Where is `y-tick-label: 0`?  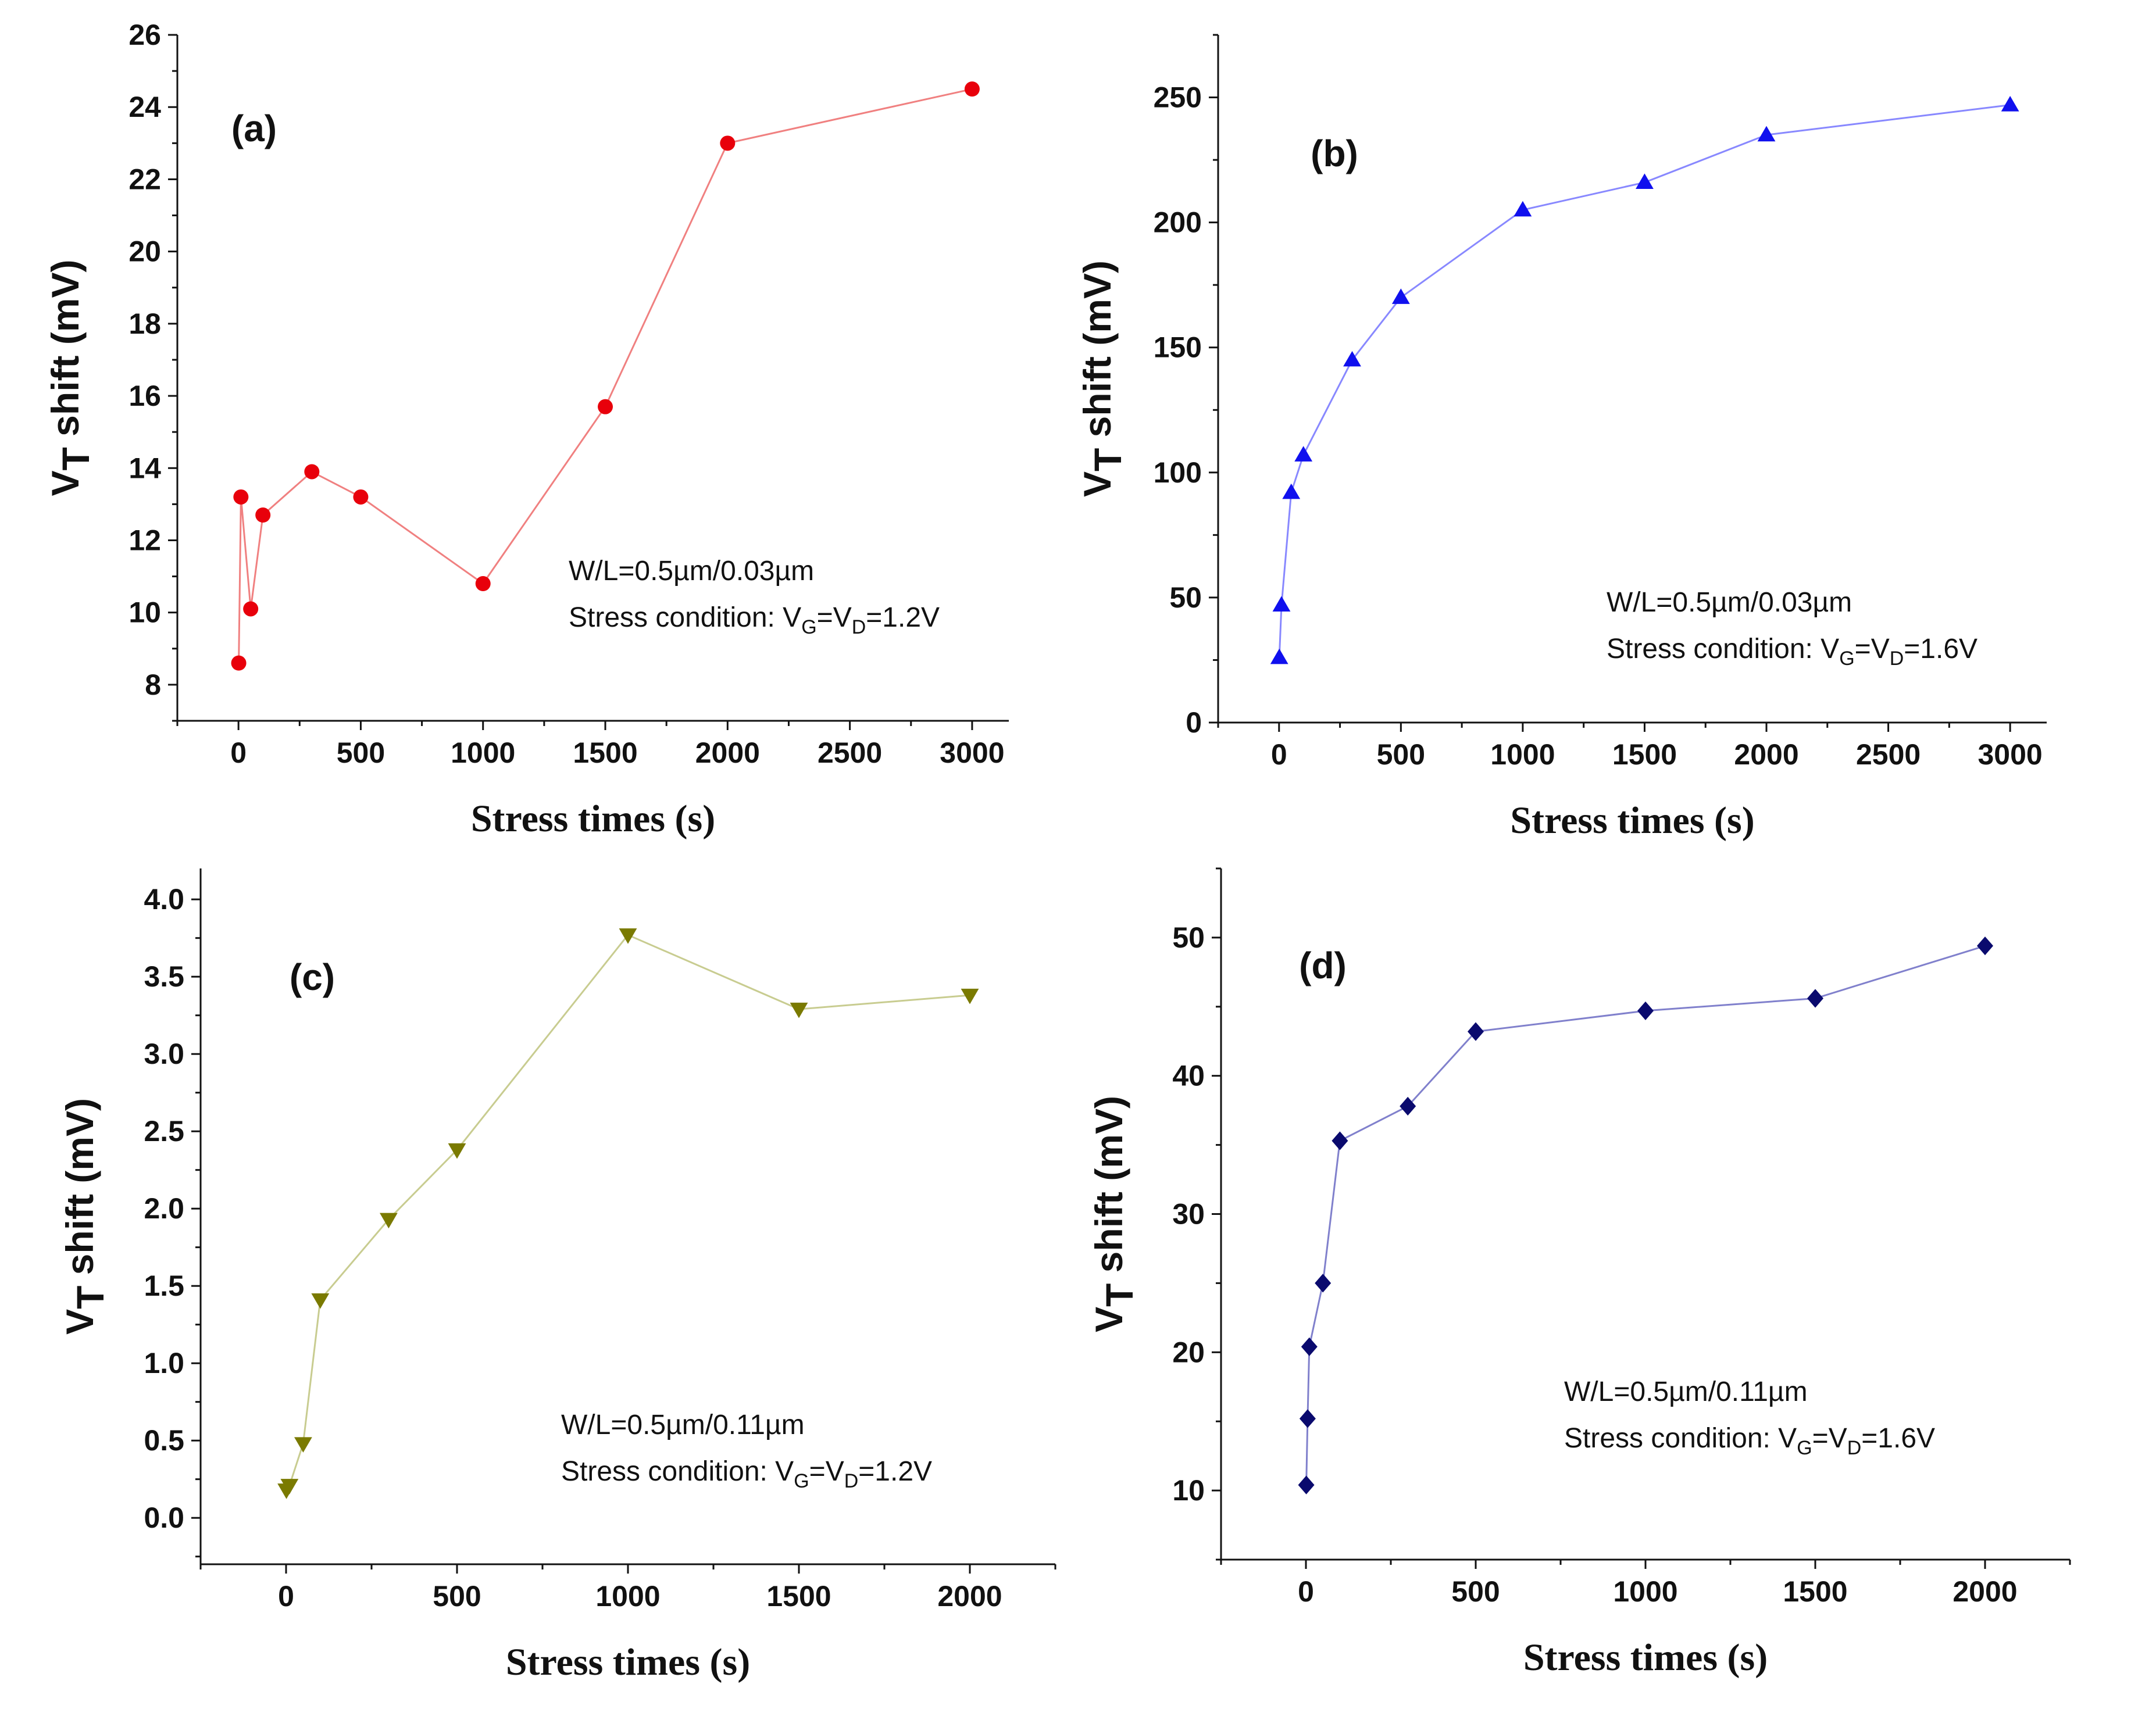
y-tick-label: 0 is located at coordinates (1194, 723).